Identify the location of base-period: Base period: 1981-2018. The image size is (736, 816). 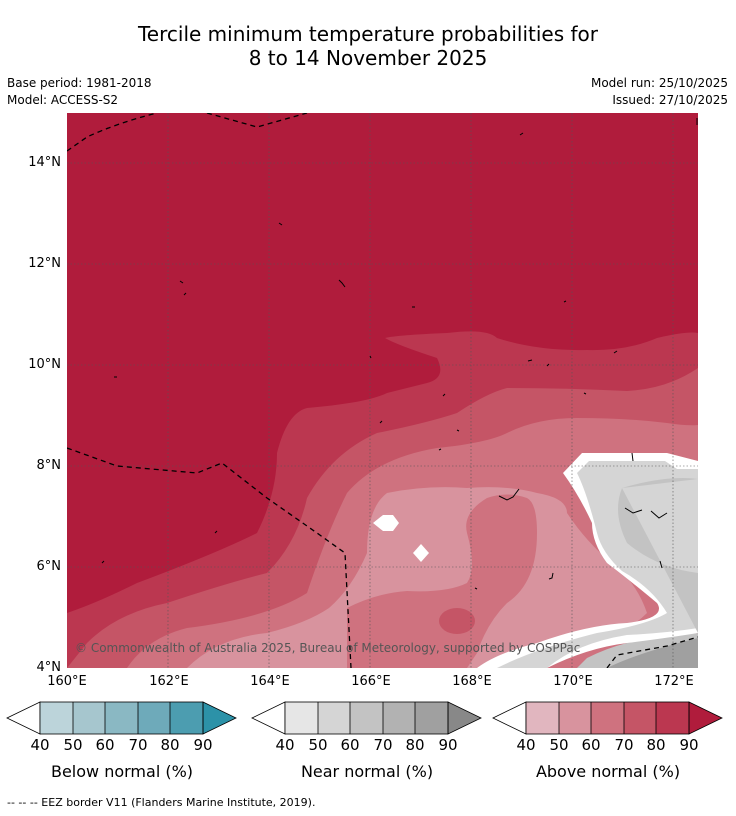
(79, 83).